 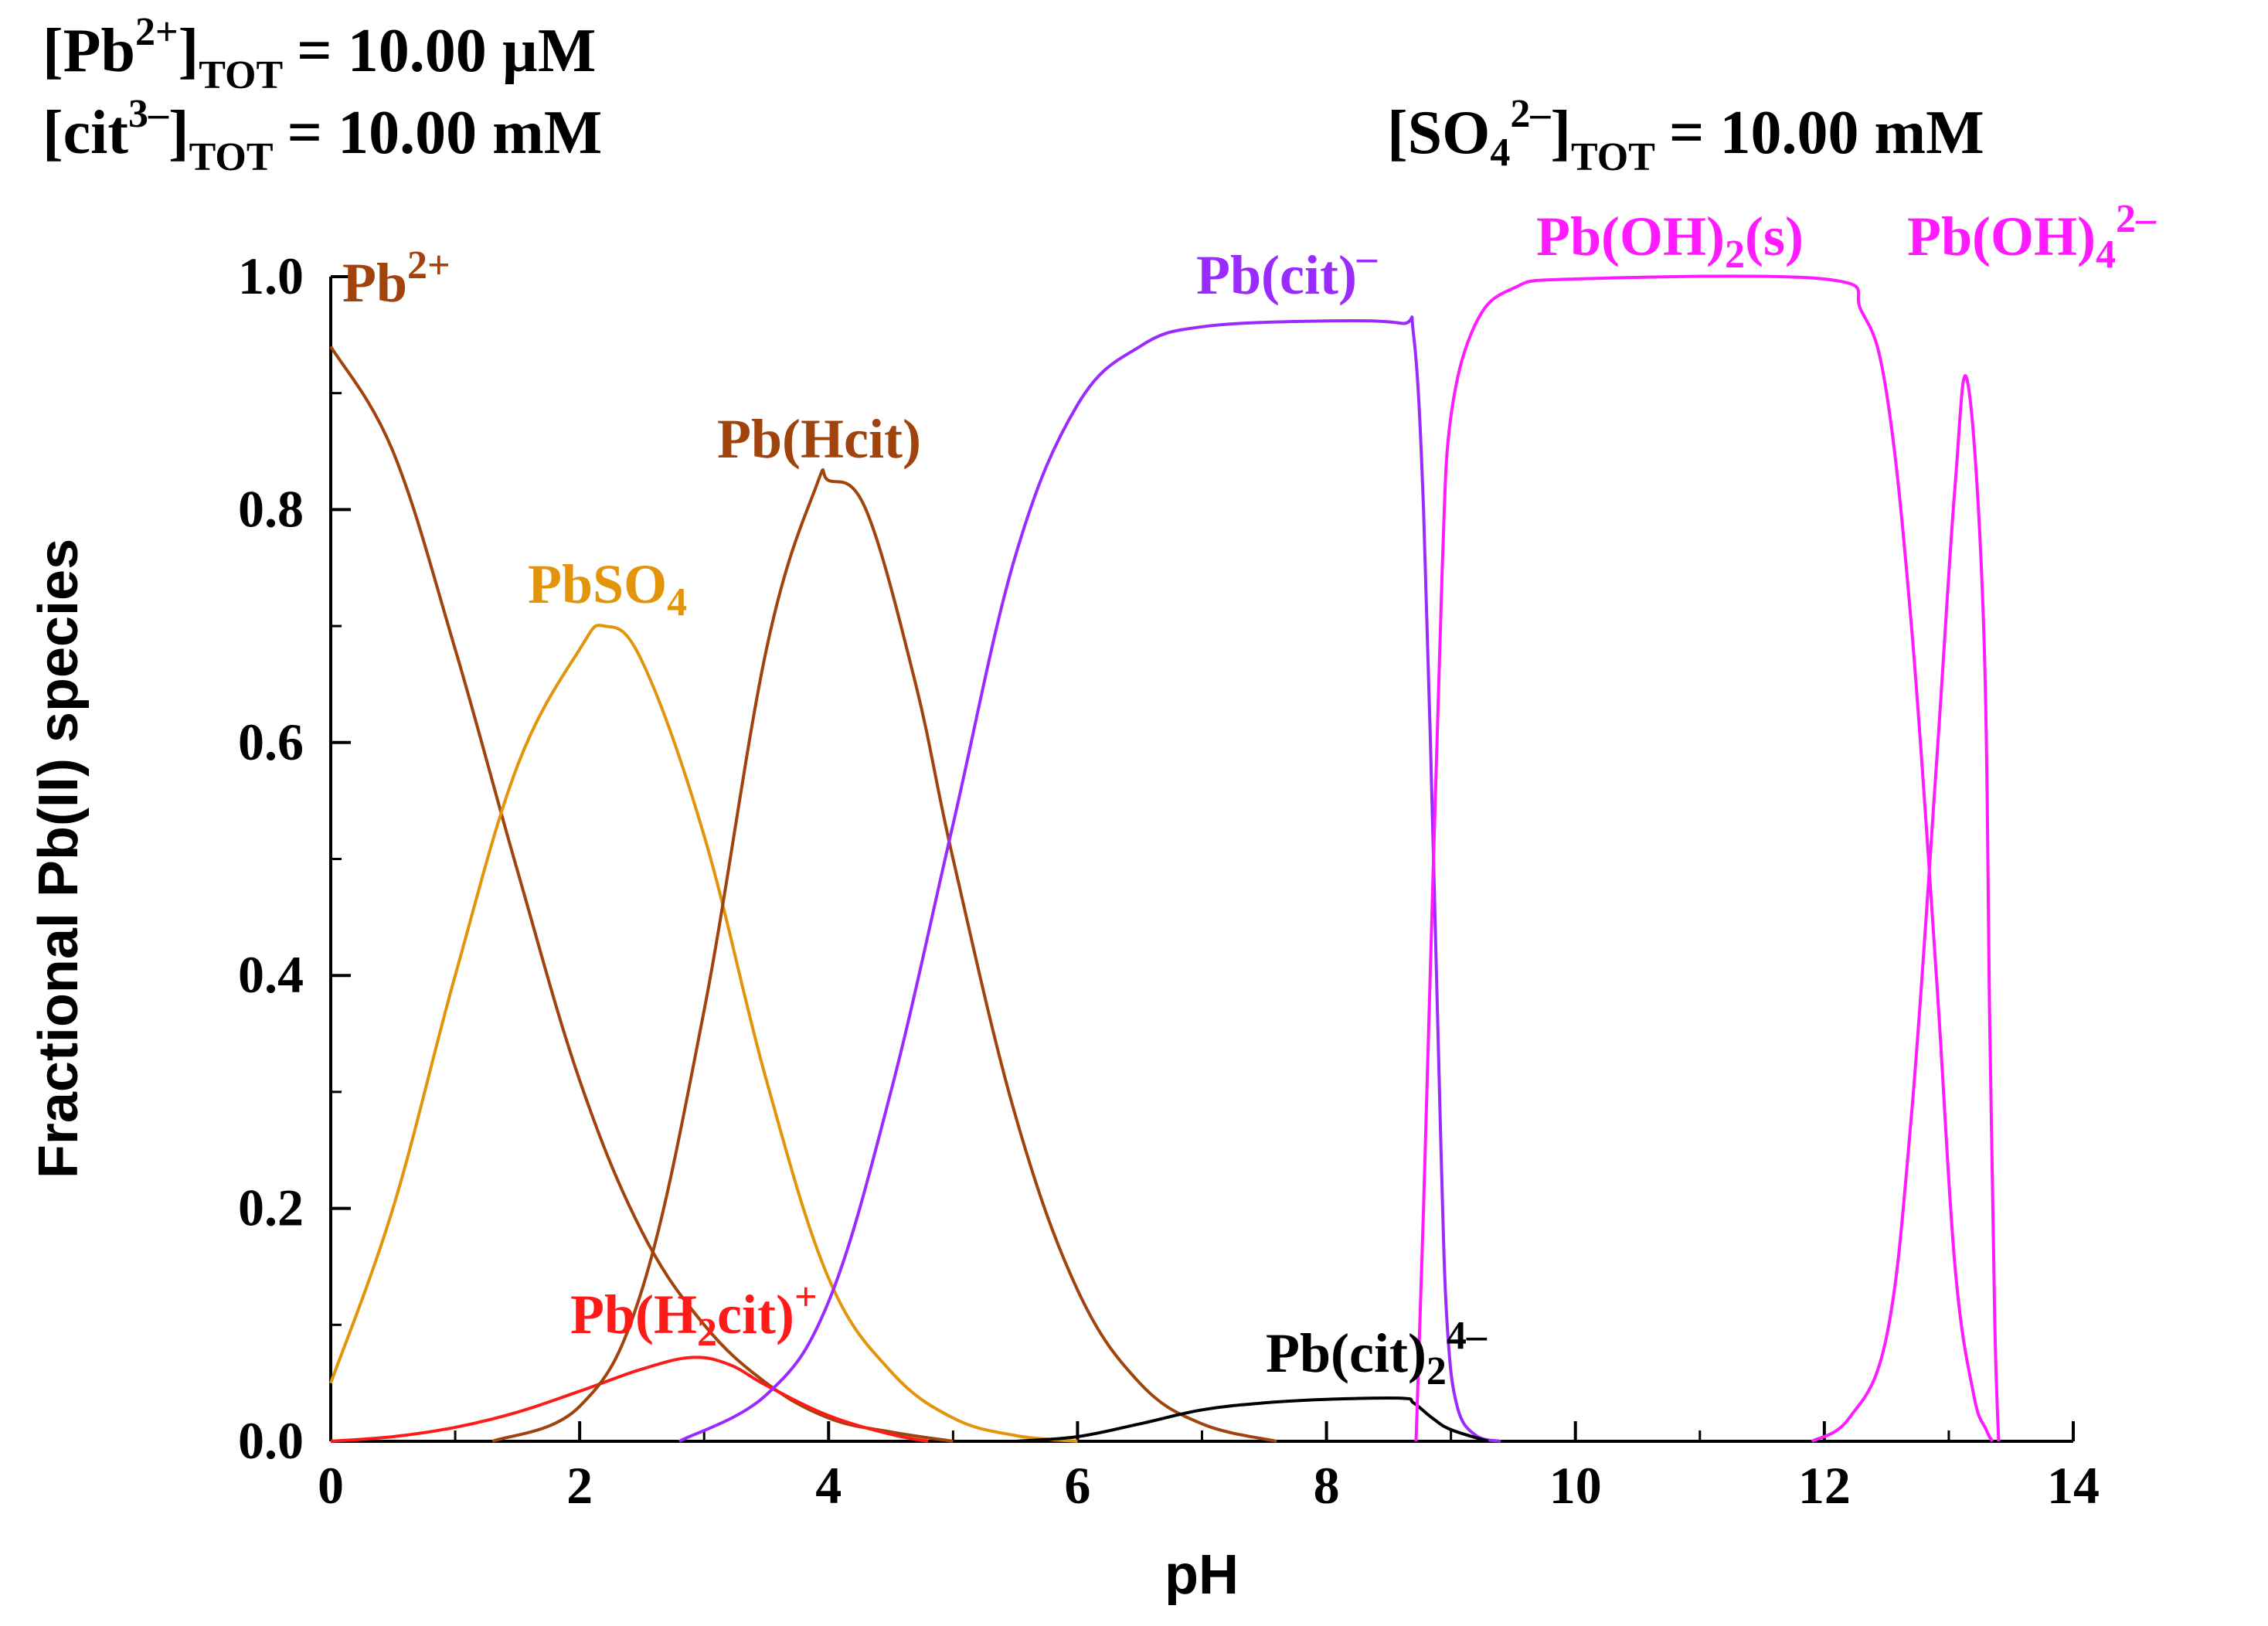 I want to click on label-pboh4: Pb(OH)42–, so click(x=2032, y=237).